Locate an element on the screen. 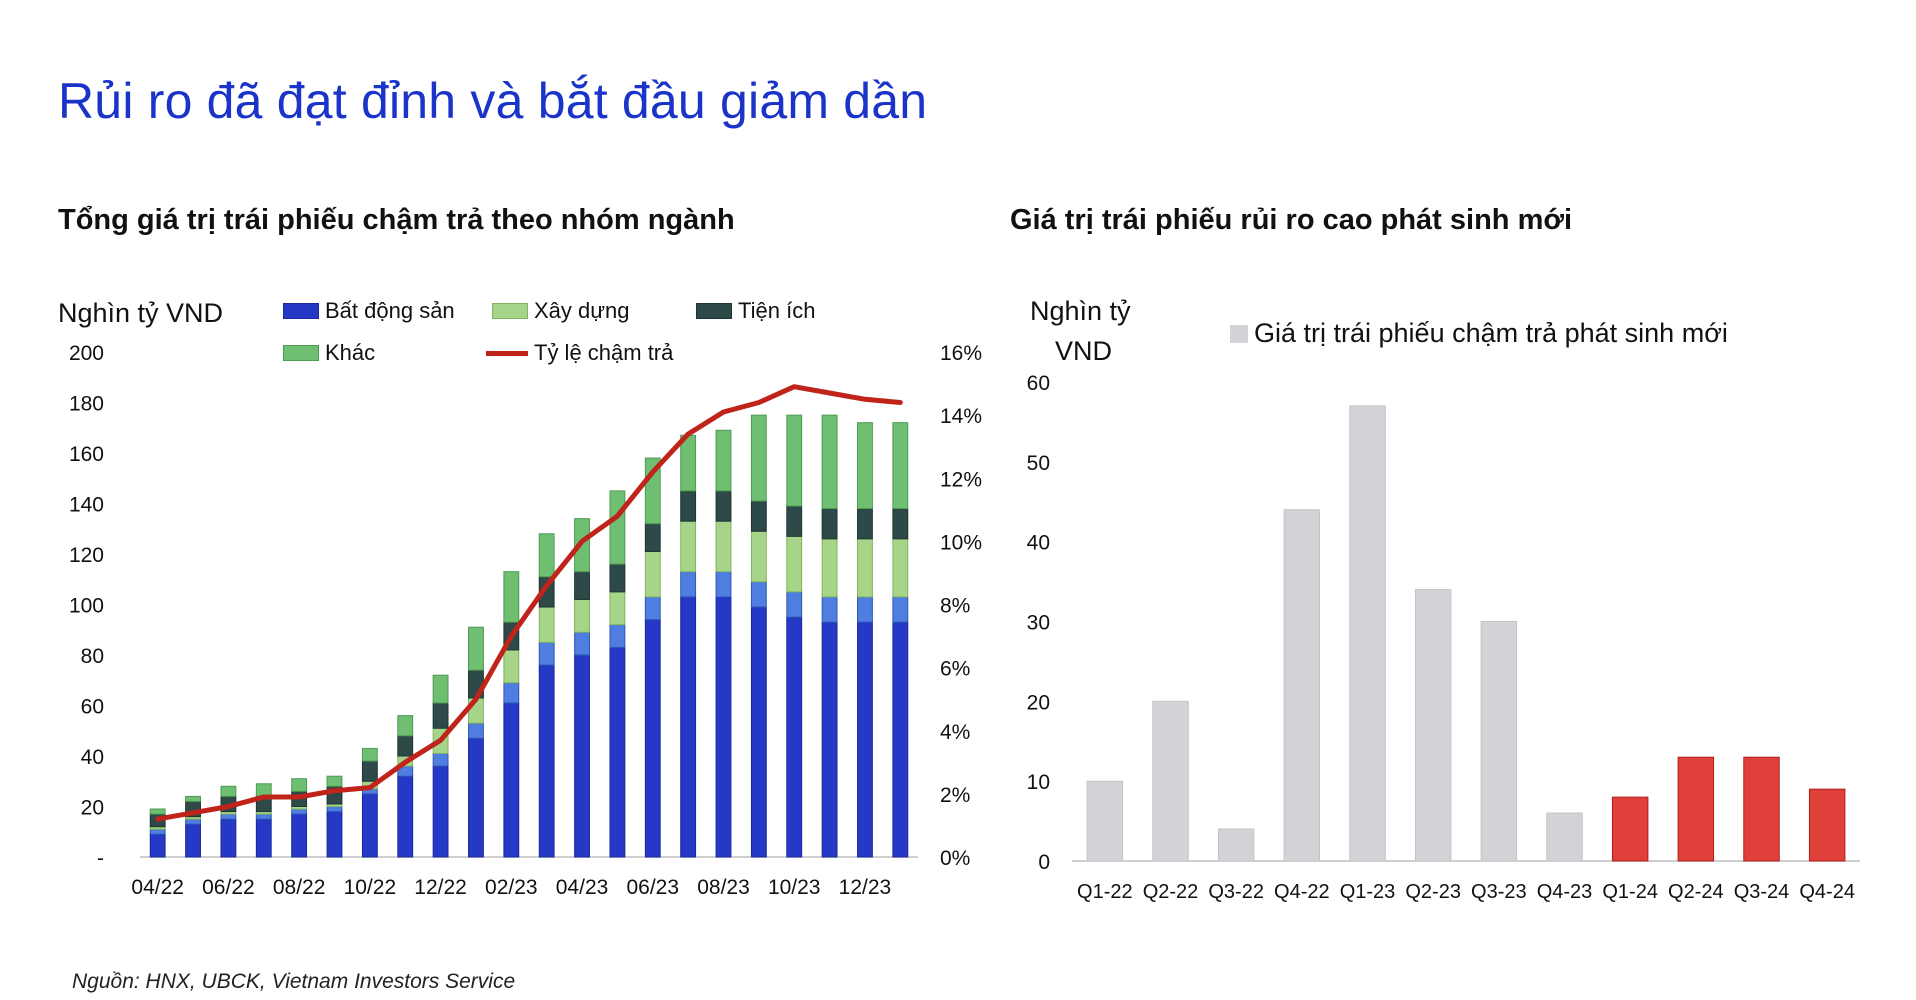 This screenshot has height=1000, width=1916. x-tick-label: 10/22 is located at coordinates (370, 887).